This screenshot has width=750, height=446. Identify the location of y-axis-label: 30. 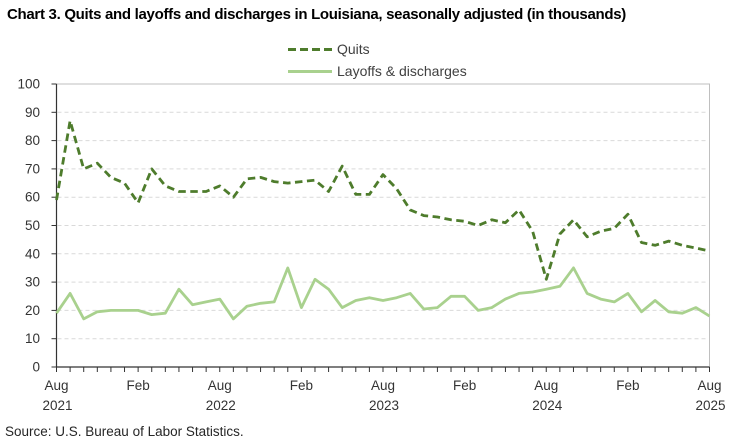
(32, 282).